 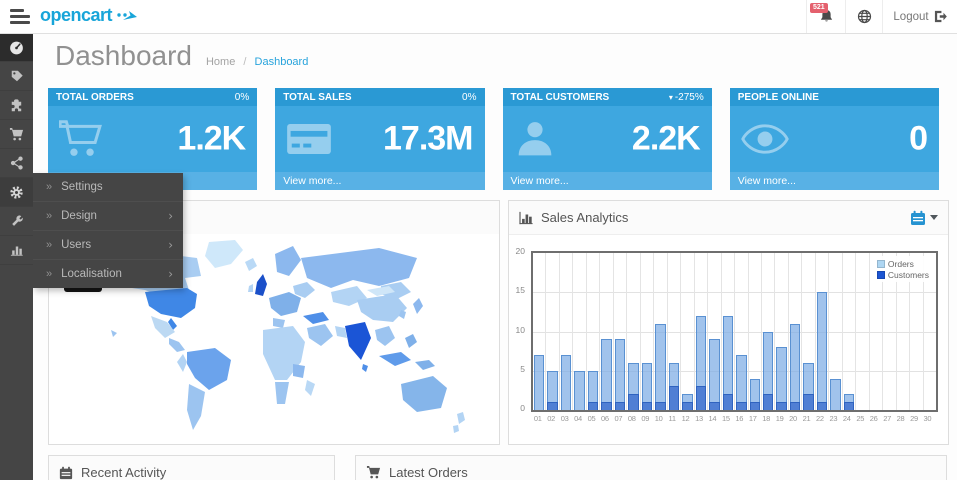 I want to click on menu-toggle-button, so click(x=19, y=16).